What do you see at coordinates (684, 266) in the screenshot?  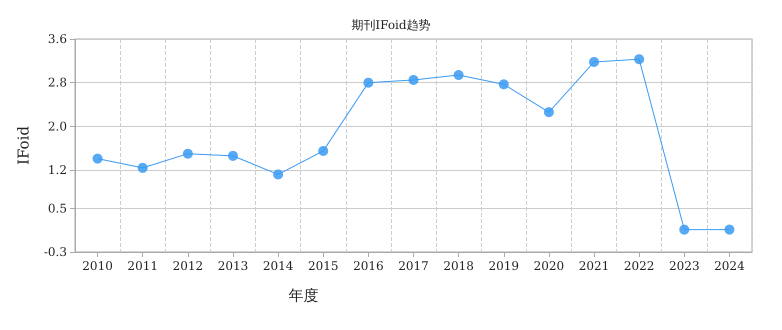 I see `x-tick-label: 2023` at bounding box center [684, 266].